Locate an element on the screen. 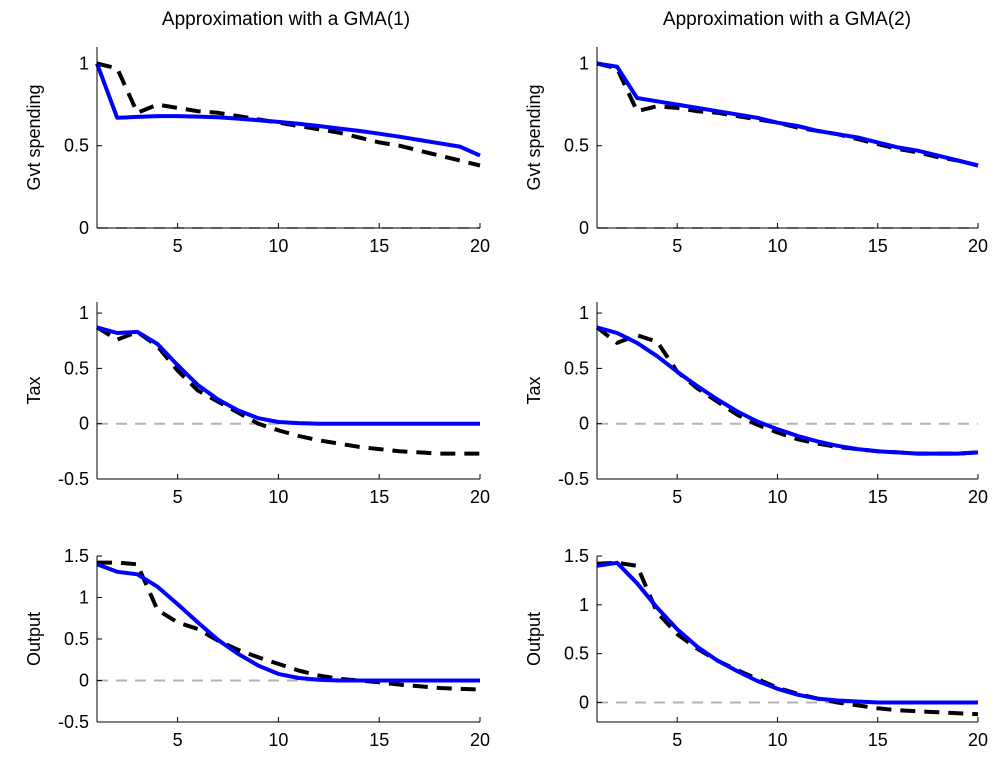  column-title-gma1: Approximation with a GMA(1) is located at coordinates (286, 19).